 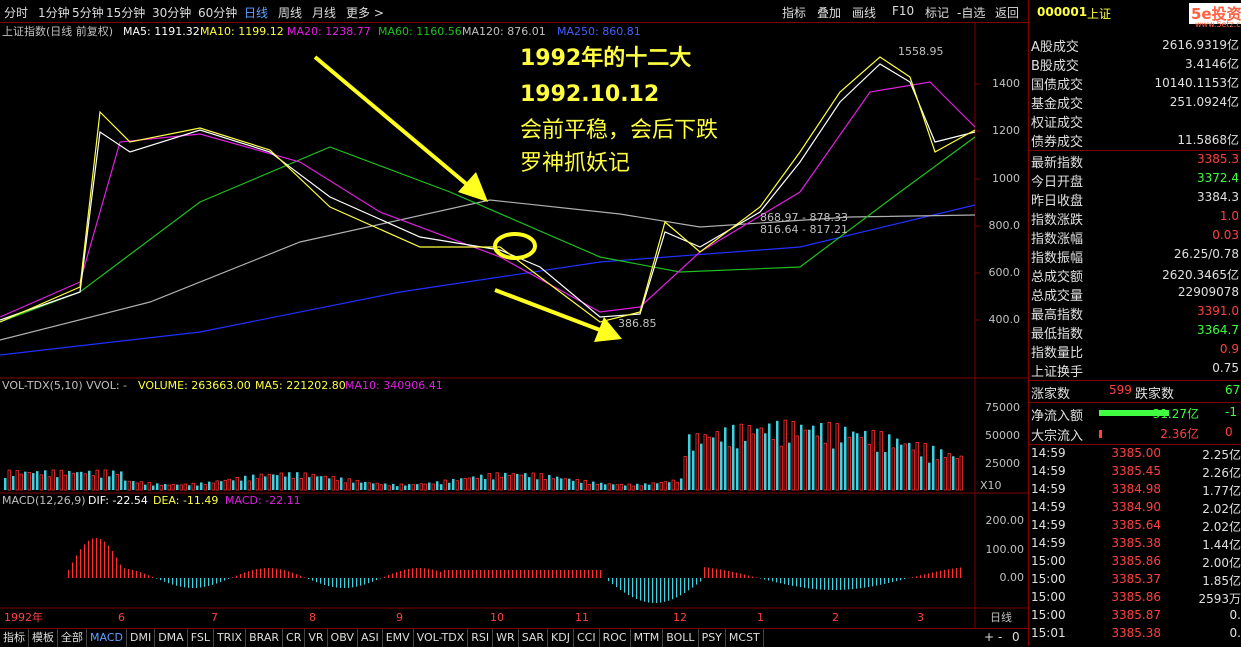 What do you see at coordinates (398, 638) in the screenshot?
I see `indicator-tab: EMV` at bounding box center [398, 638].